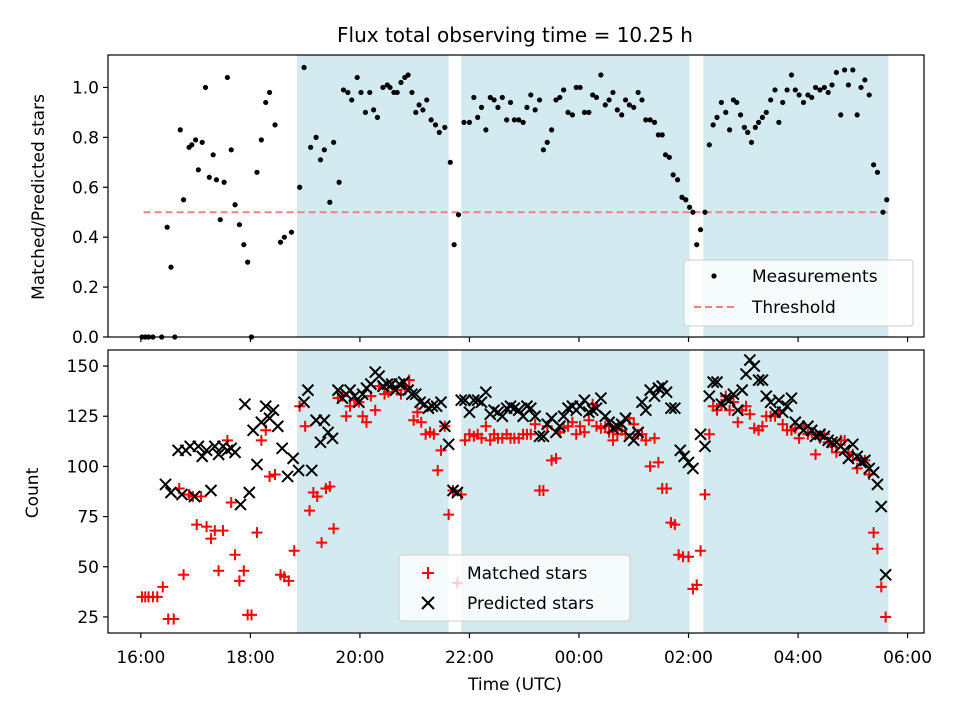 The height and width of the screenshot is (720, 960). I want to click on y-tick-label: 100, so click(83, 467).